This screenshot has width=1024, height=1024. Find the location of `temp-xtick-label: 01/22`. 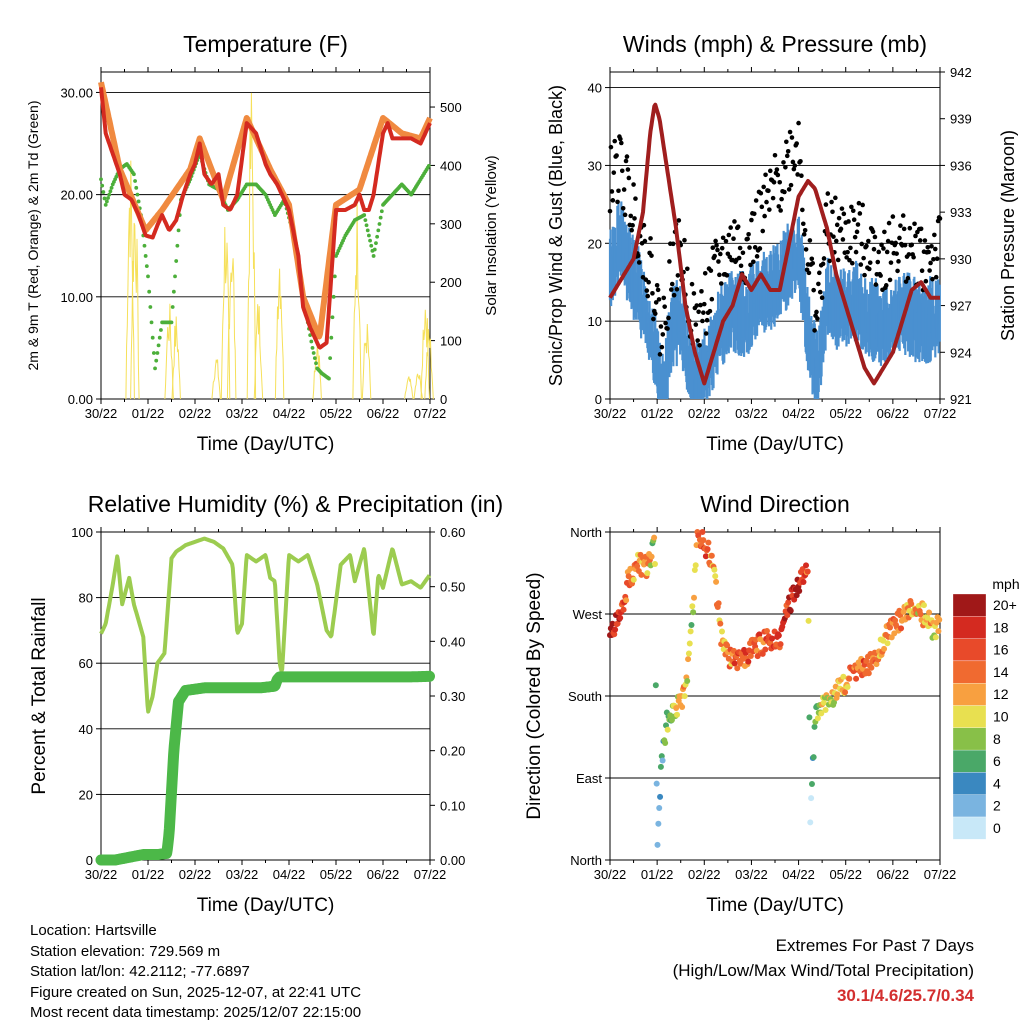

temp-xtick-label: 01/22 is located at coordinates (148, 413).